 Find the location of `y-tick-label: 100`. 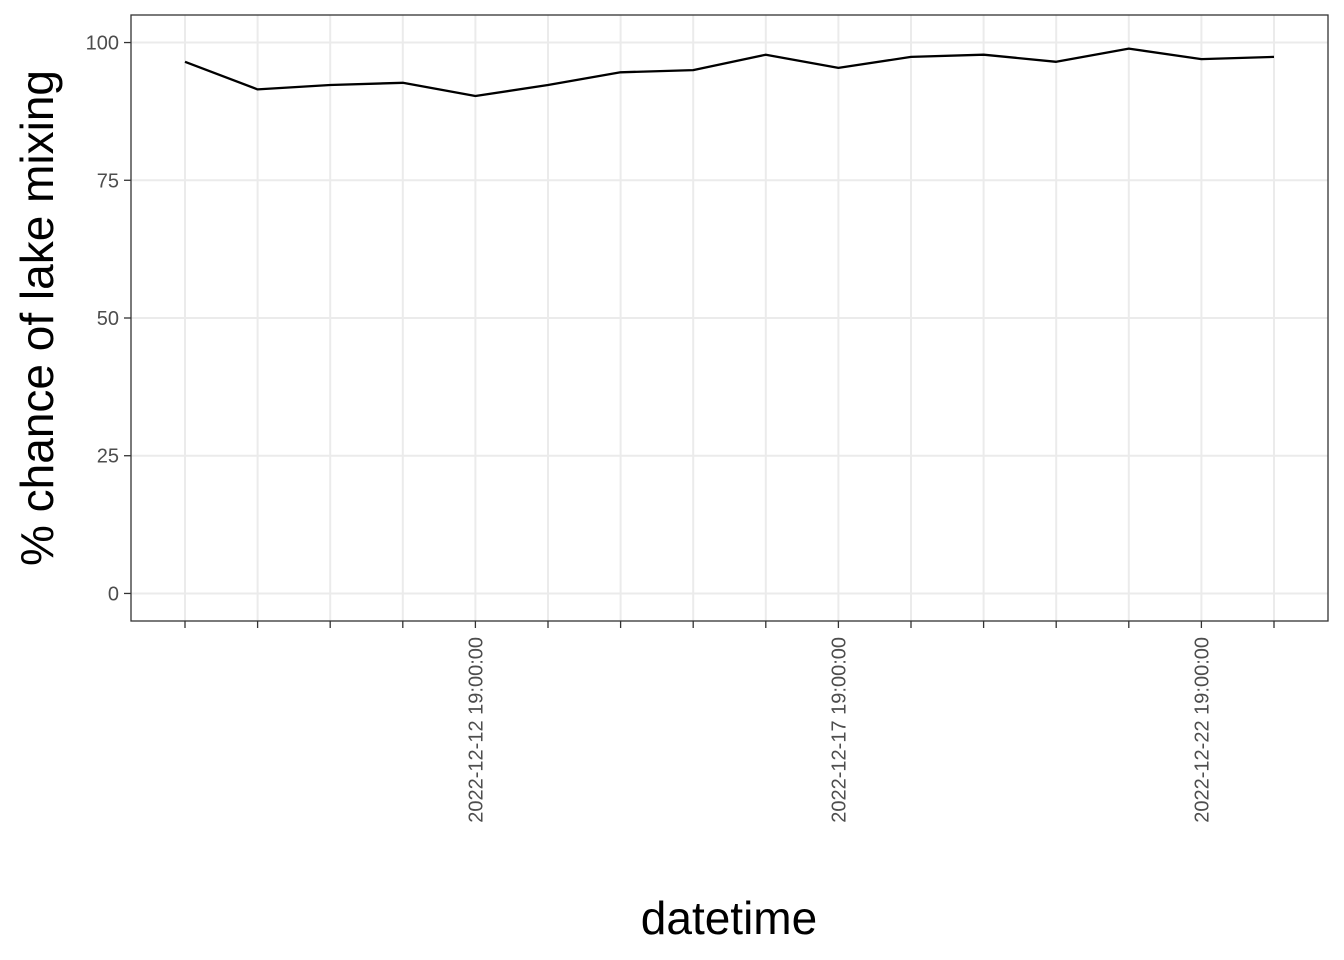

y-tick-label: 100 is located at coordinates (102, 44).